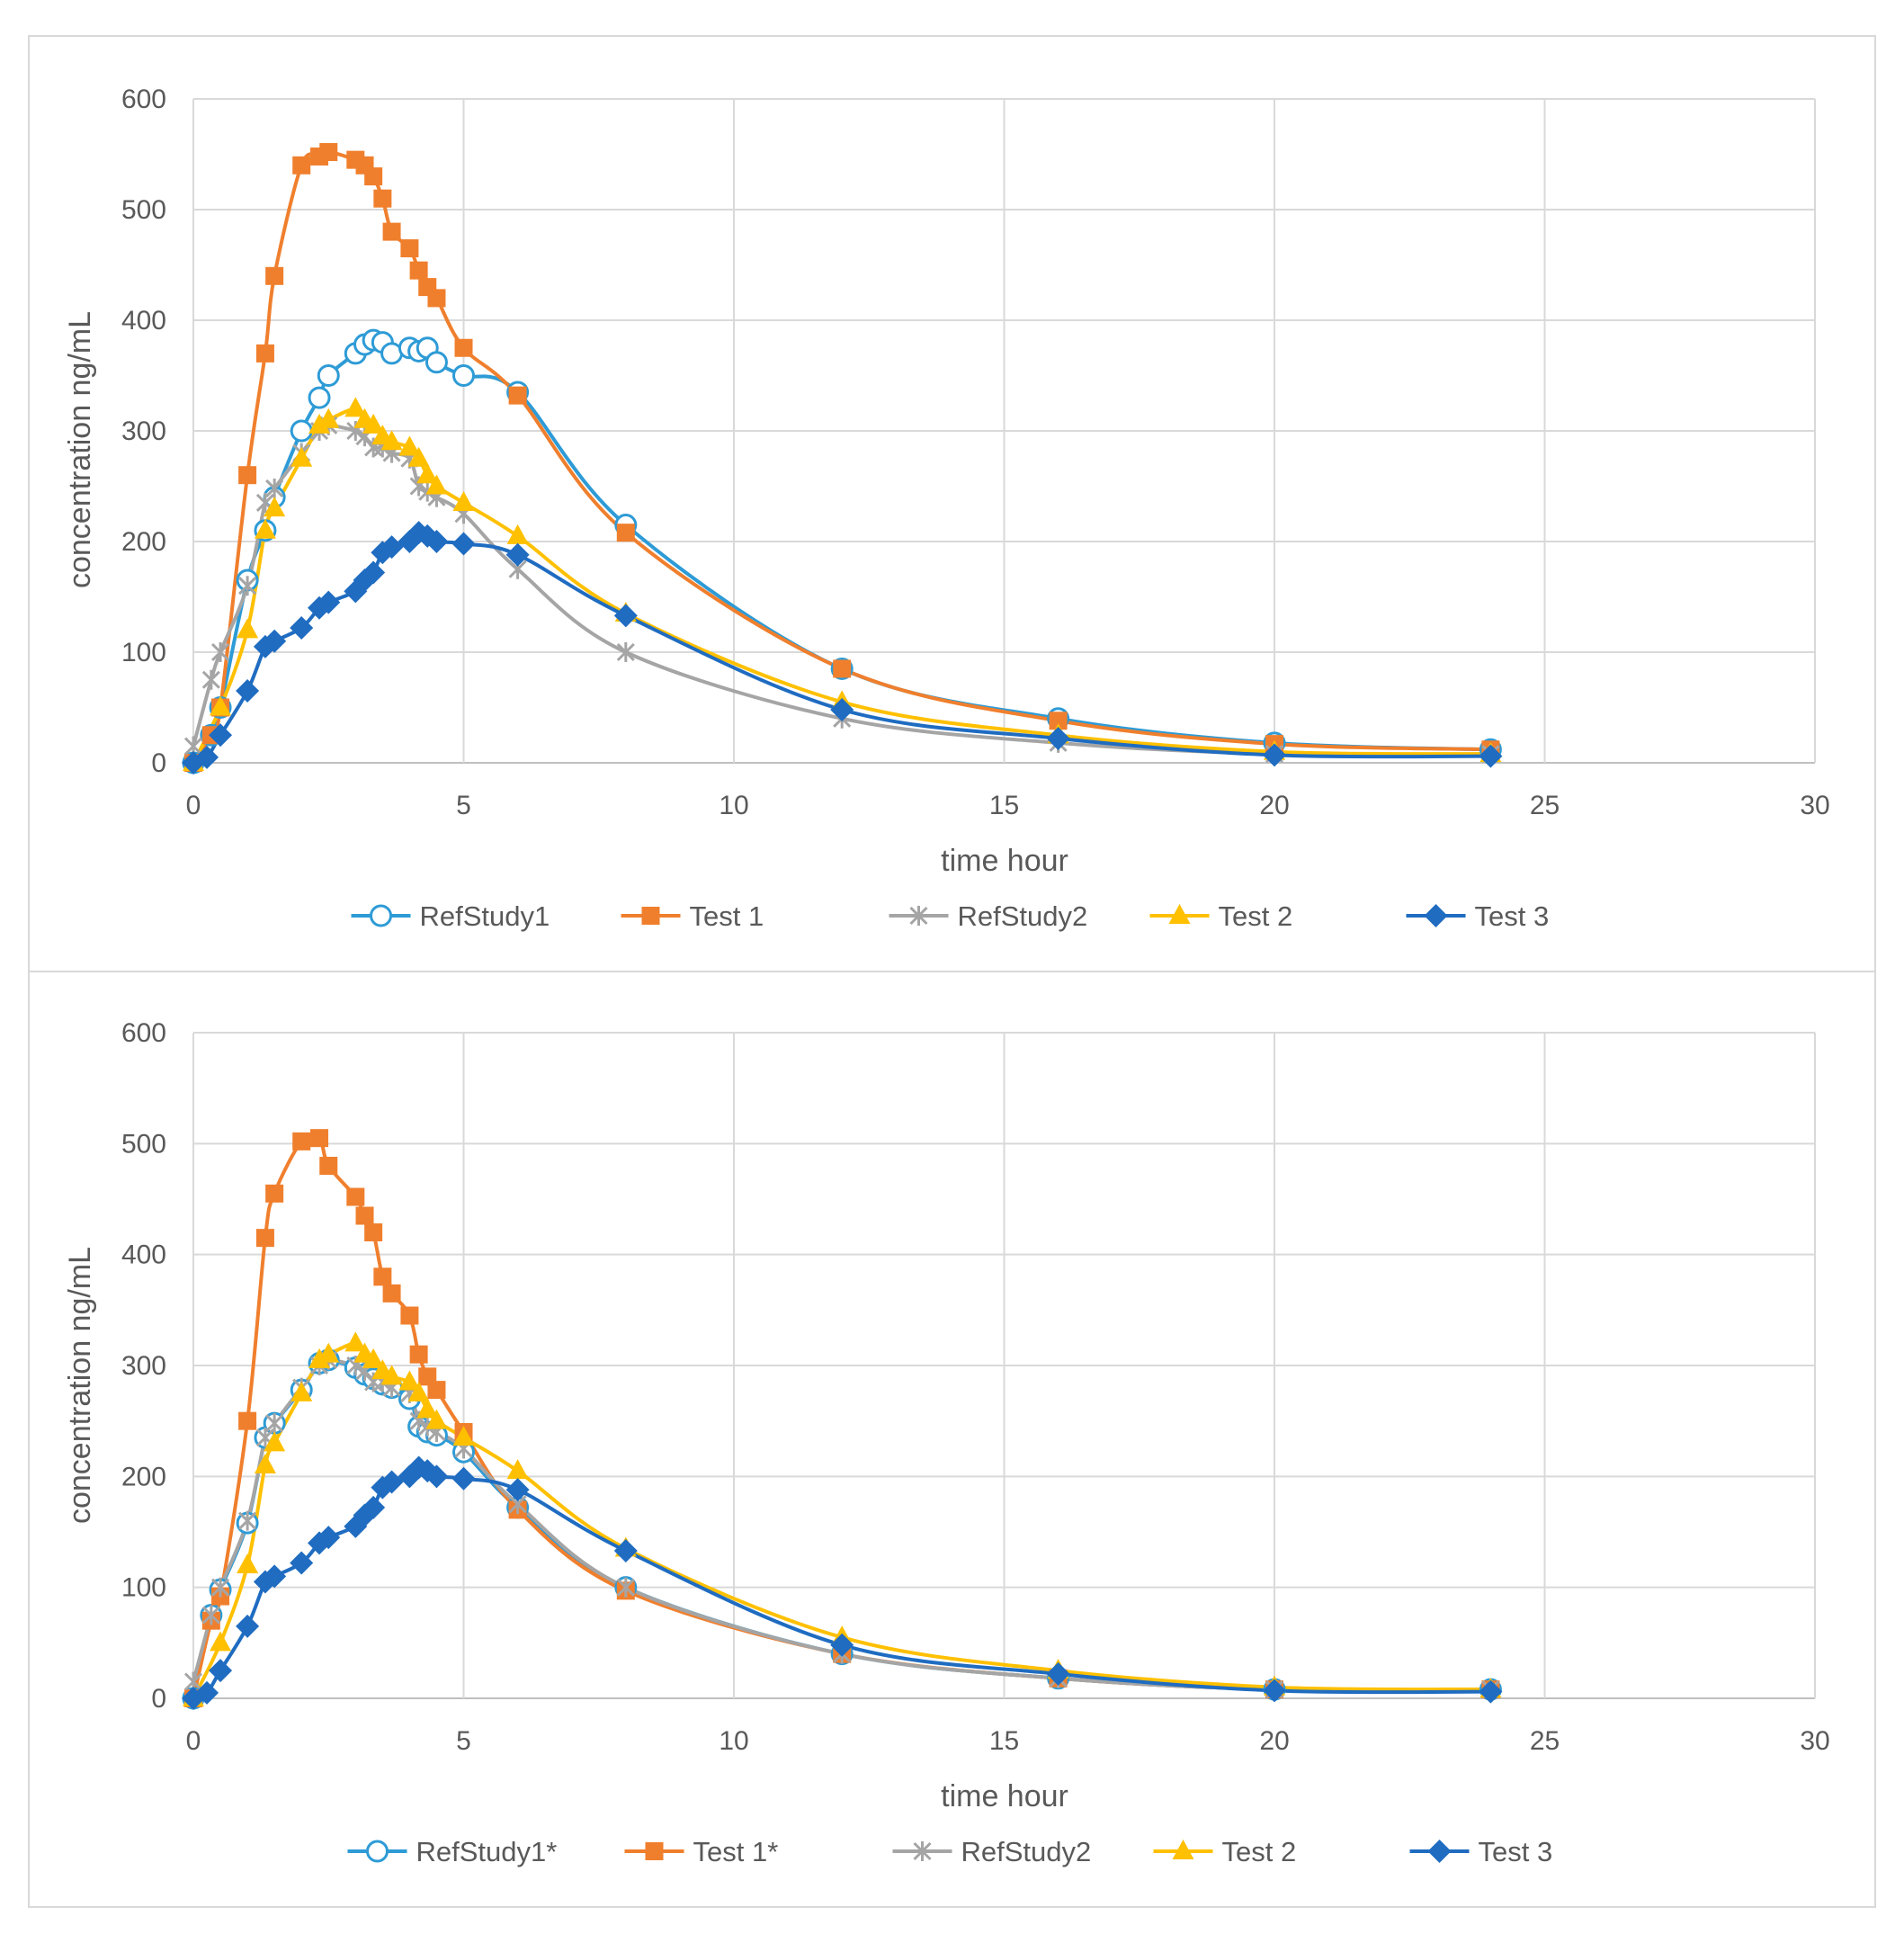 This screenshot has height=1934, width=1904. I want to click on y-tick-labels-1: 0 100 200 300 400 500 600, so click(143, 431).